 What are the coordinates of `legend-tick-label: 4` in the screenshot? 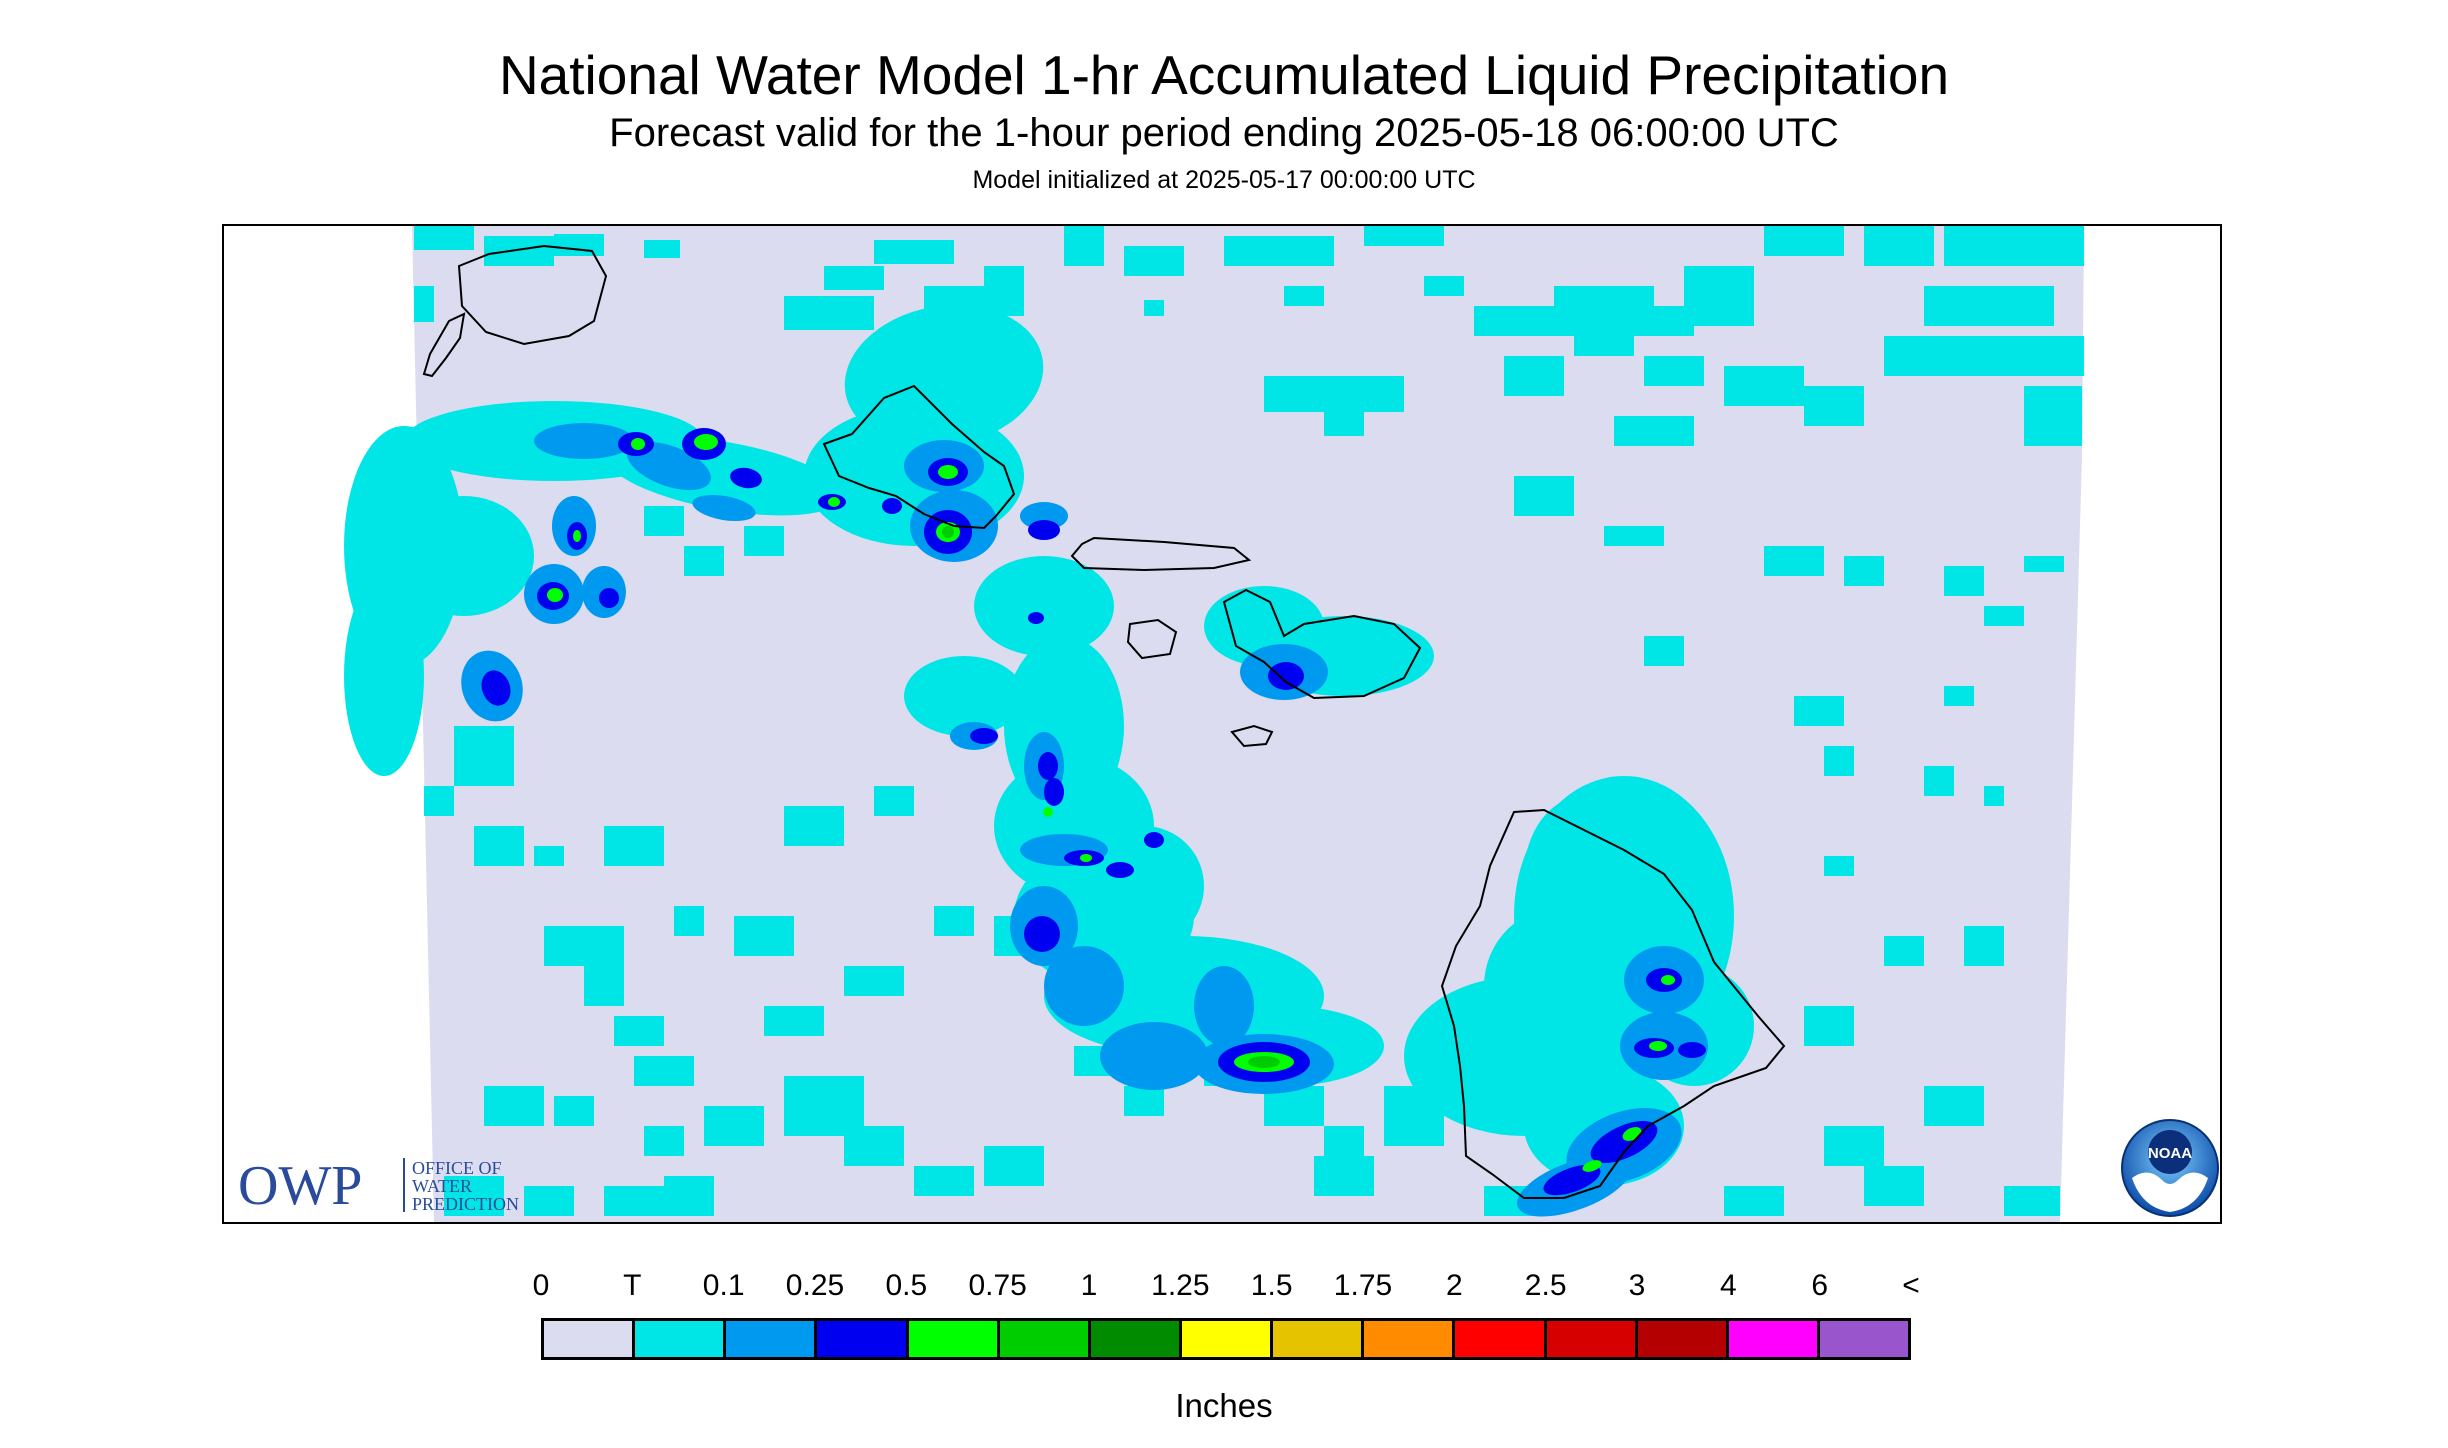 It's located at (1728, 1285).